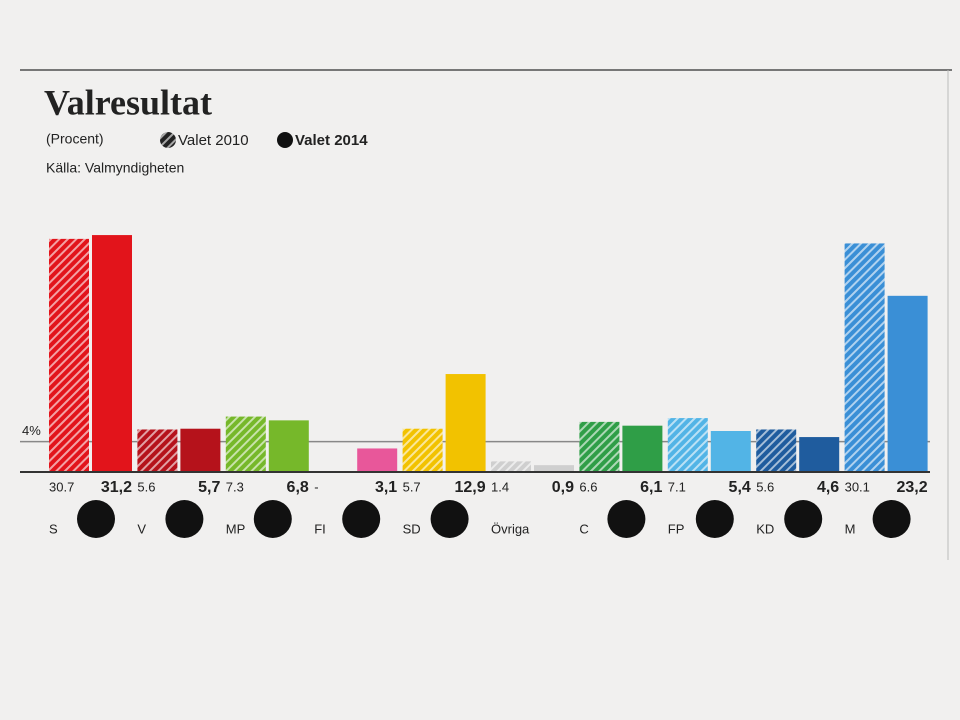 This screenshot has height=720, width=960. Describe the element at coordinates (53, 528) in the screenshot. I see `category-label: S` at that location.